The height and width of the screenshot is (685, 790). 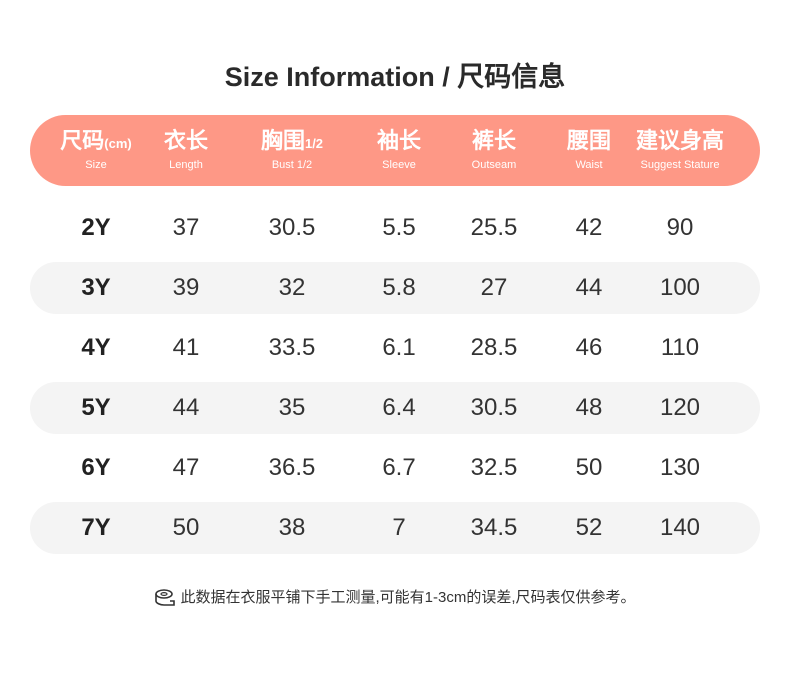 I want to click on cell-outseam: 30.5, so click(x=494, y=407).